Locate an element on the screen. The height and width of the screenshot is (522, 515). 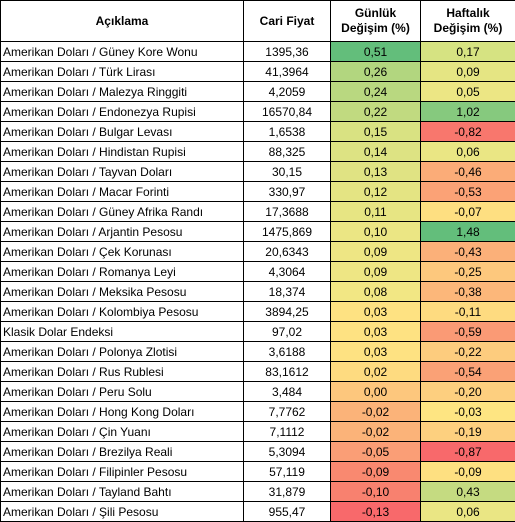
row-current-price: 1,6538 is located at coordinates (287, 132).